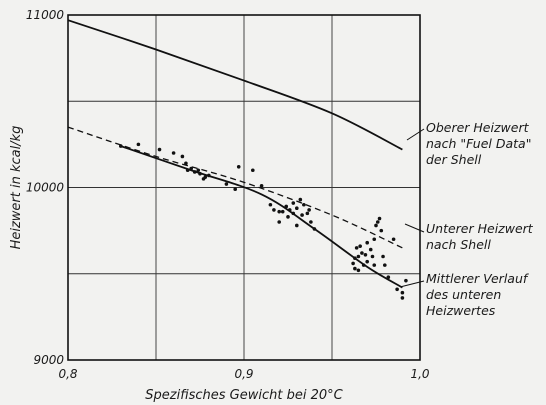  I want to click on y-tick-label-1: 10000, so click(45, 188).